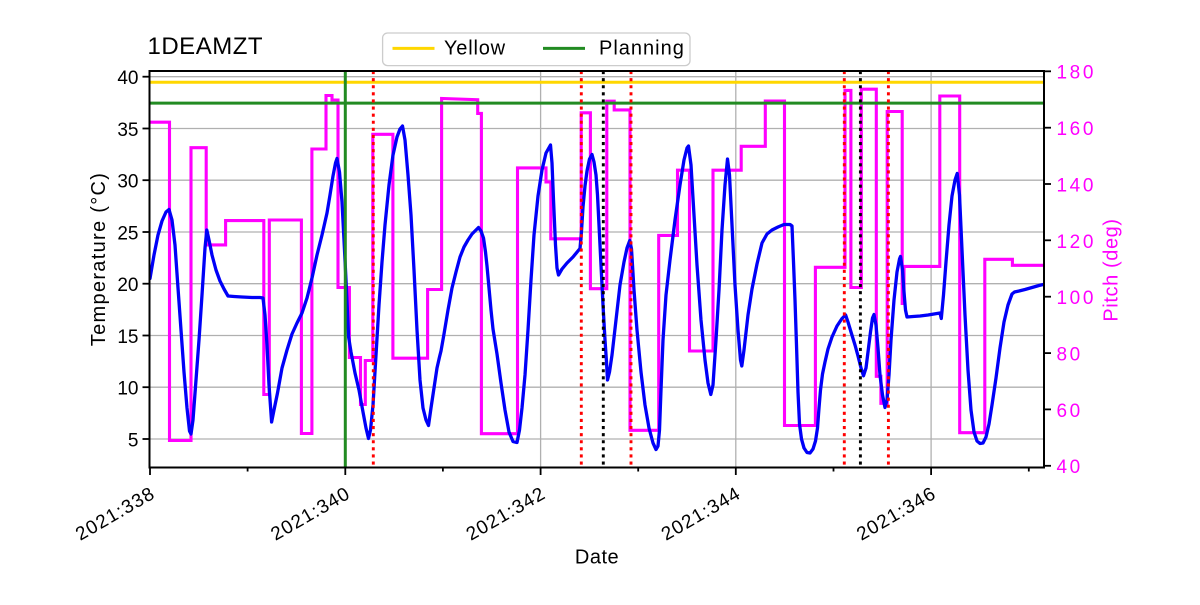 The width and height of the screenshot is (1200, 605). Describe the element at coordinates (1070, 354) in the screenshot. I see `svg-text: 80` at that location.